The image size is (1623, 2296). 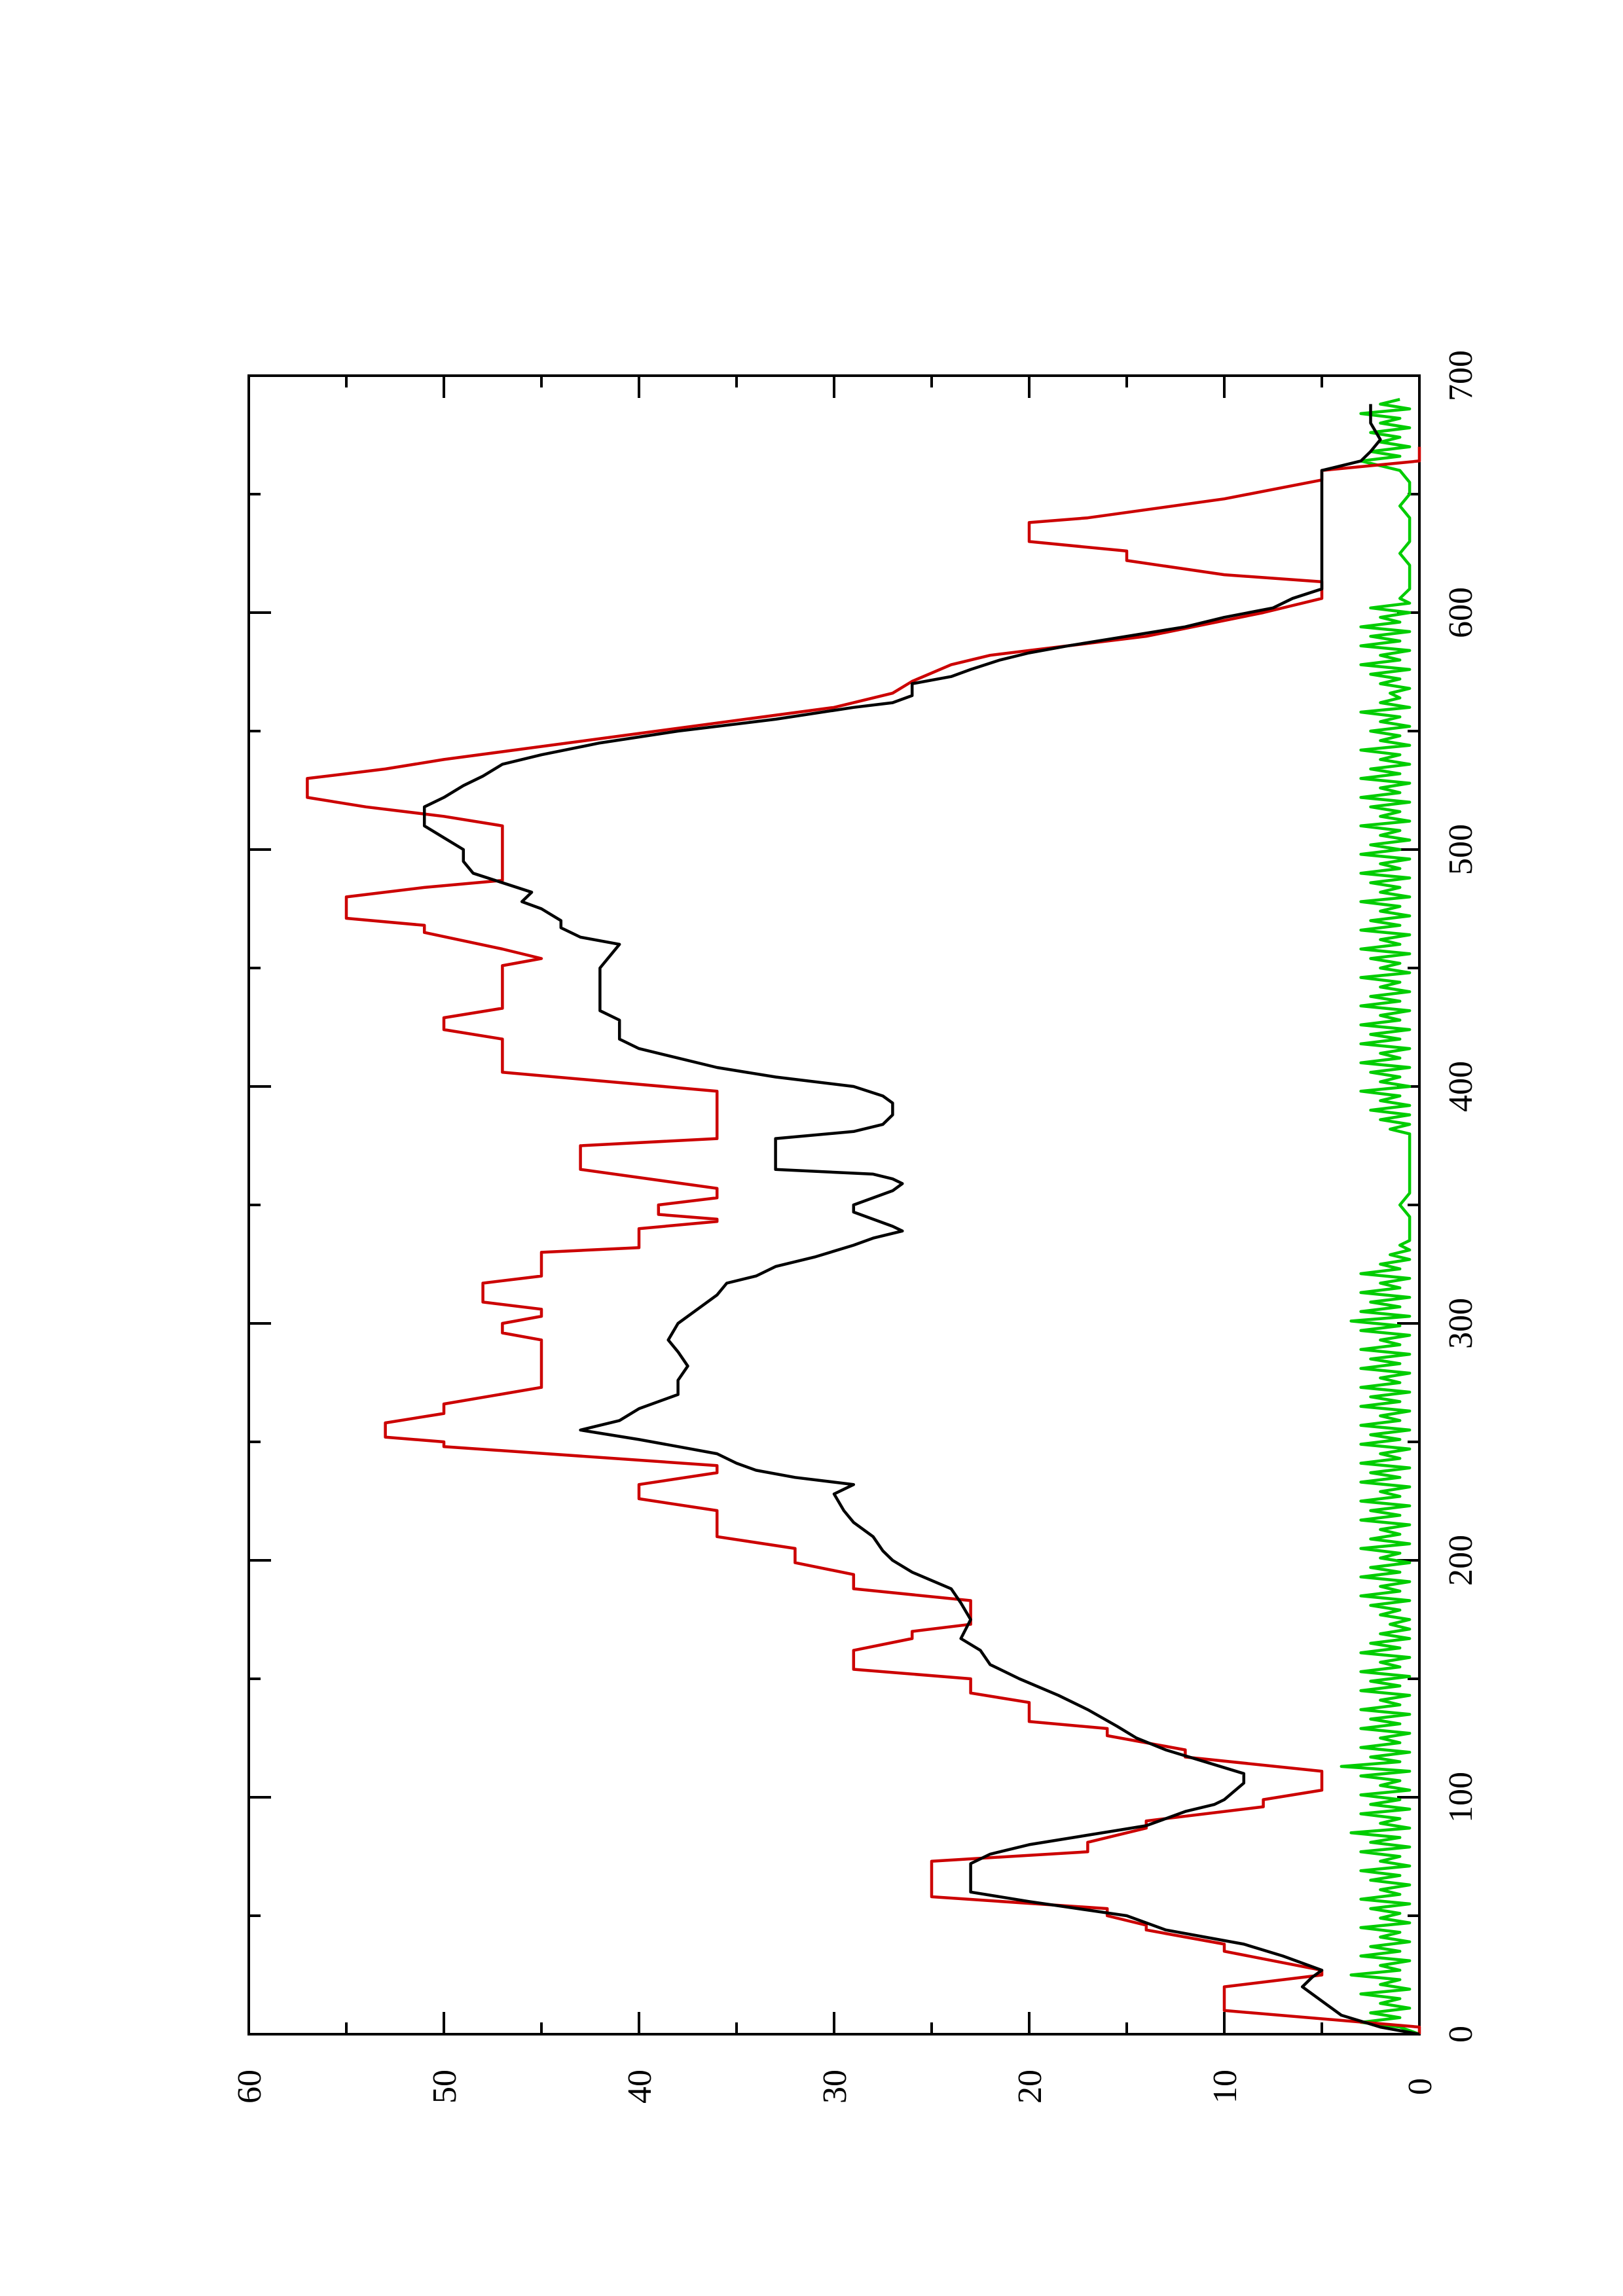 I want to click on y-tick-label: 60, so click(x=249, y=2087).